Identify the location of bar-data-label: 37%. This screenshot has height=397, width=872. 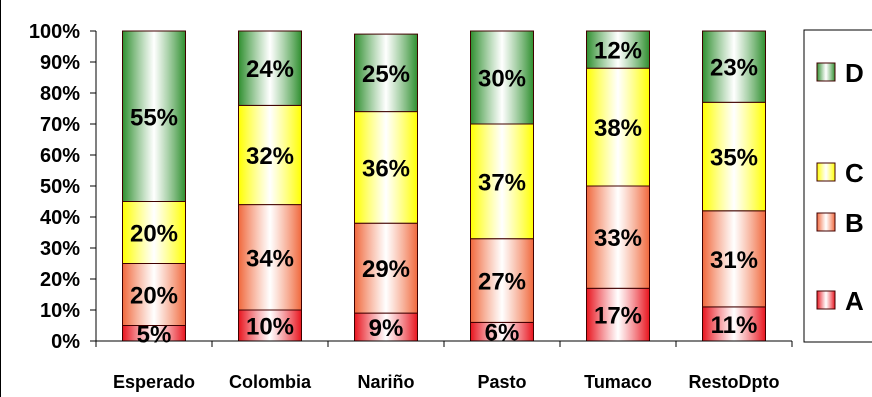
(502, 182).